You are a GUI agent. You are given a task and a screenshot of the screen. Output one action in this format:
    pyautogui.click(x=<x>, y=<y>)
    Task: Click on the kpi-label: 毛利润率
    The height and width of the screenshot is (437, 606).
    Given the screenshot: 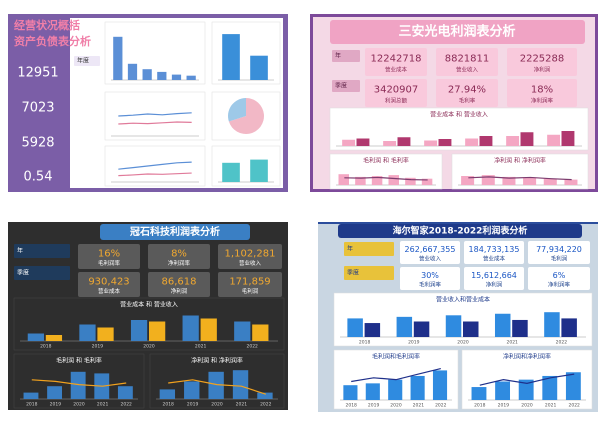 What is the action you would take?
    pyautogui.click(x=430, y=284)
    